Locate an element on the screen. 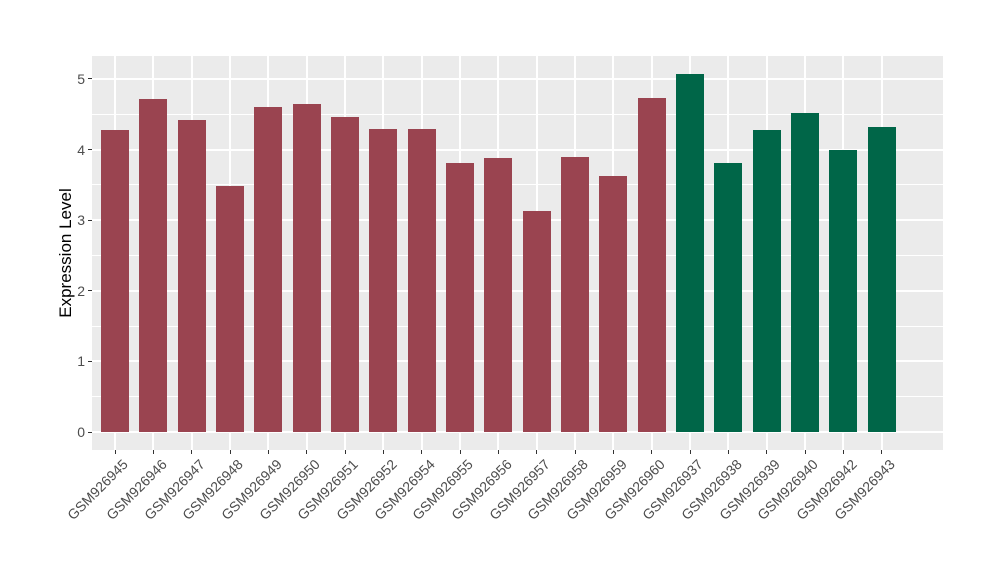 Image resolution: width=1000 pixels, height=580 pixels. bar-GSM926949 is located at coordinates (268, 270).